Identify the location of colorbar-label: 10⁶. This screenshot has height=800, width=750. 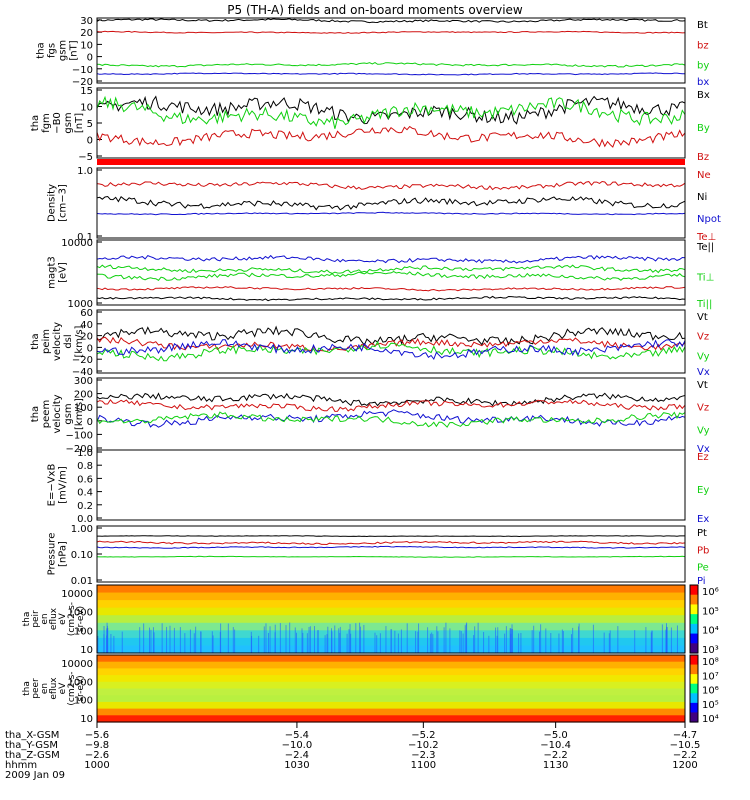
(710, 592).